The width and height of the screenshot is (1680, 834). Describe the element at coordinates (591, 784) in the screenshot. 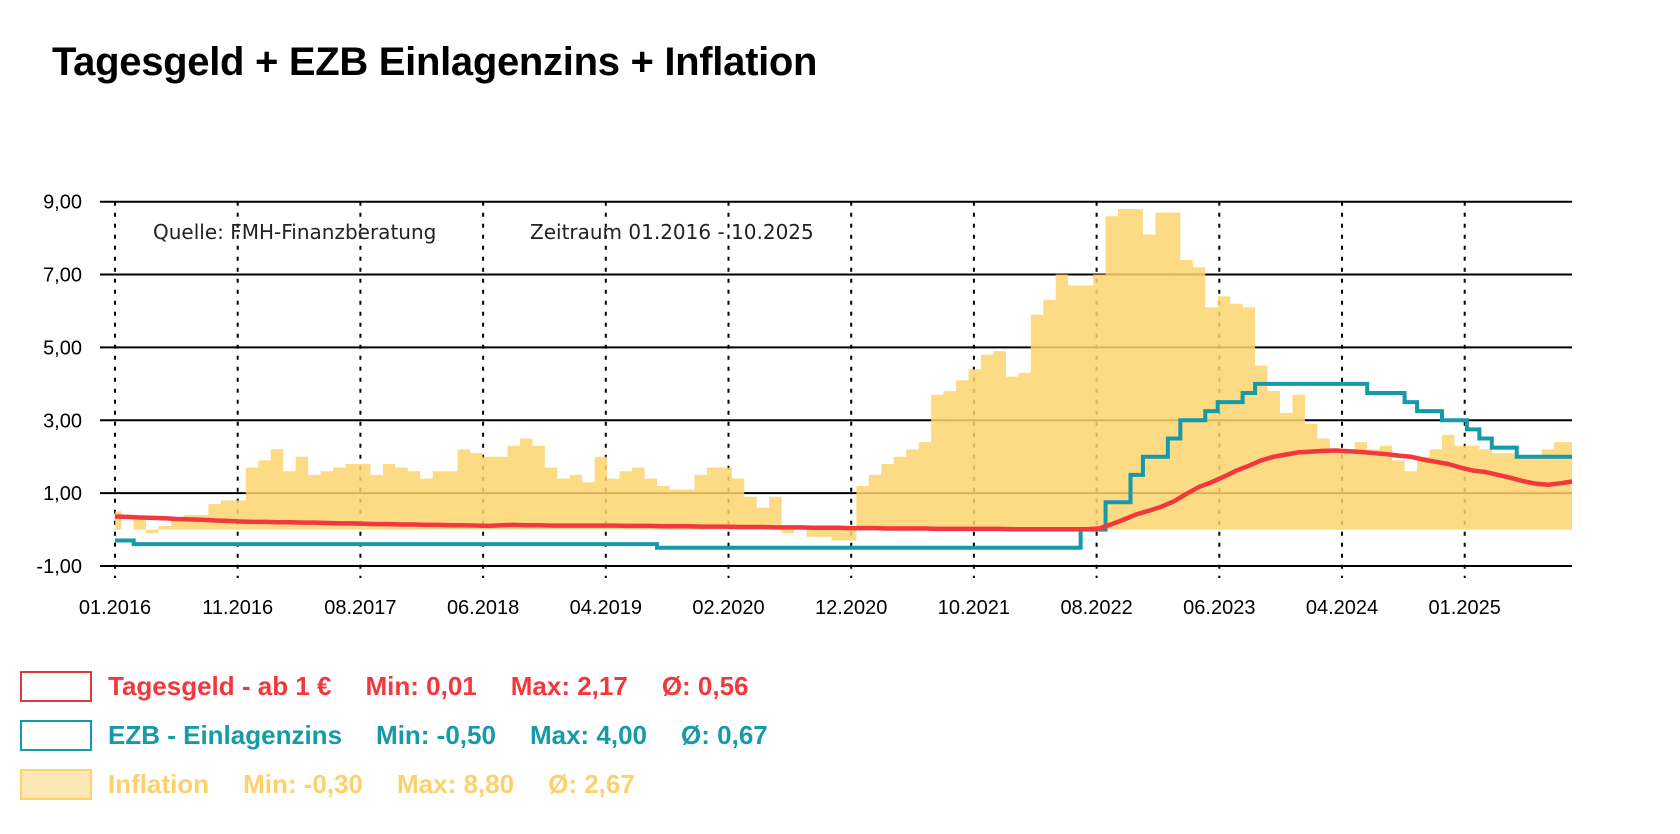

I see `legend-avg: Ø: 2,67` at that location.